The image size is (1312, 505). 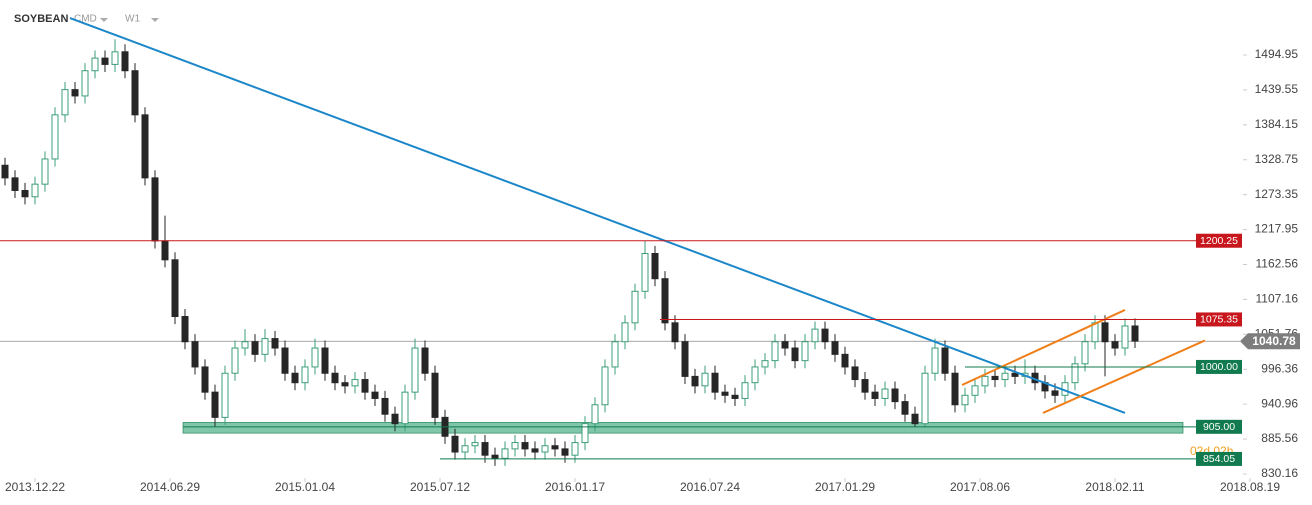 I want to click on x-tick-label: 2018.08.19, so click(x=1250, y=487).